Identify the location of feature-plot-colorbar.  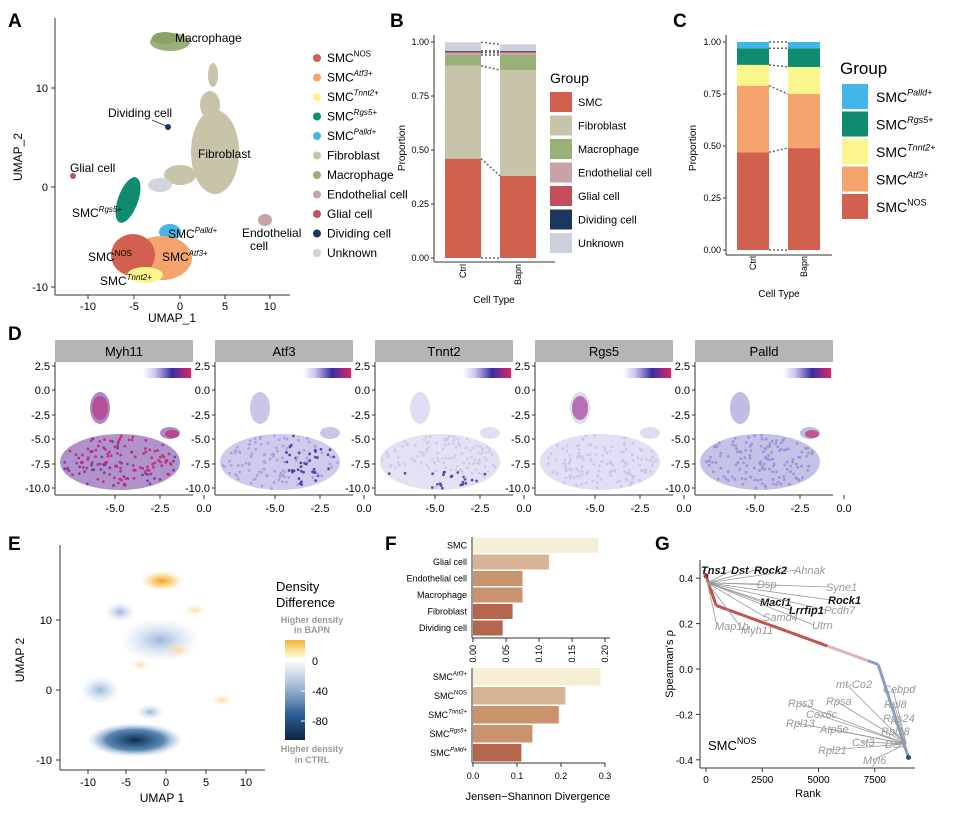
(647, 373).